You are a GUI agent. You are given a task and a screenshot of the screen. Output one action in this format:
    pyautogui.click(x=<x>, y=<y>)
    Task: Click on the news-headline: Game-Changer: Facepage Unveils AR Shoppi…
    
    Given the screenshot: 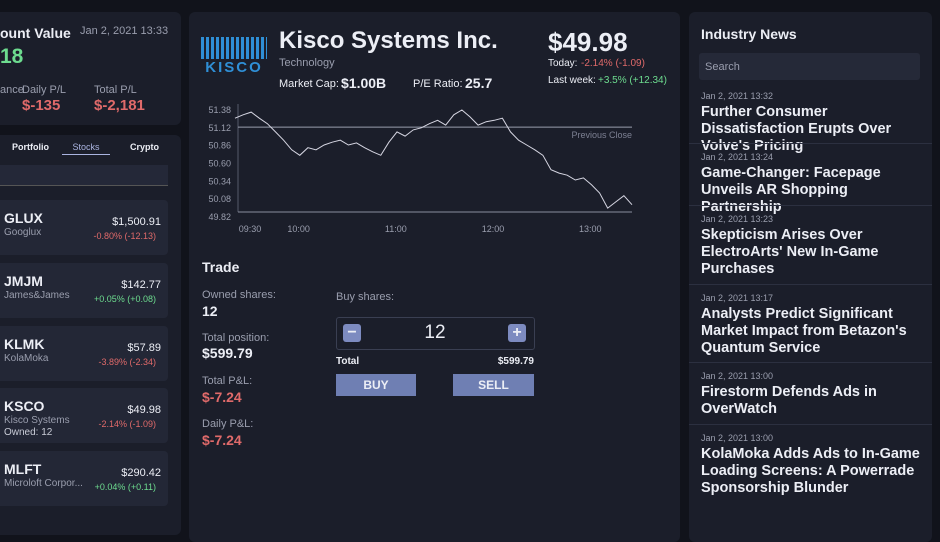 What is the action you would take?
    pyautogui.click(x=791, y=190)
    